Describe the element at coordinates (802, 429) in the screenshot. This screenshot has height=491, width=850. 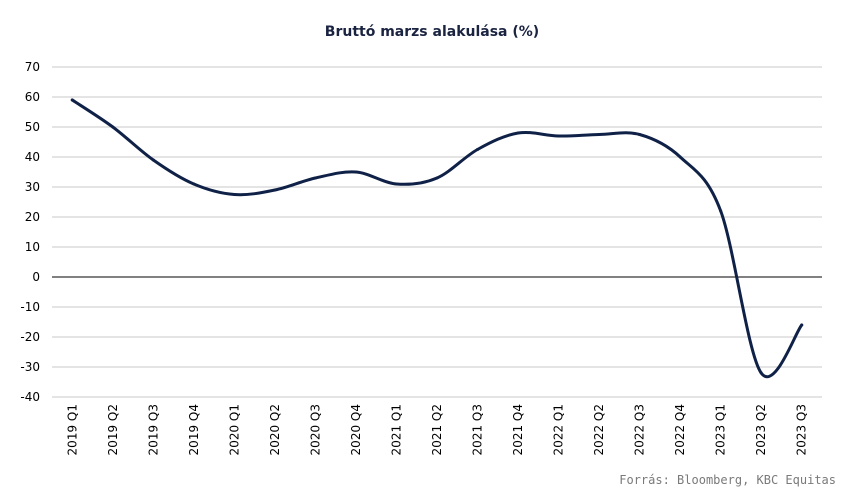
I see `x-tick-label: 2023 Q3` at that location.